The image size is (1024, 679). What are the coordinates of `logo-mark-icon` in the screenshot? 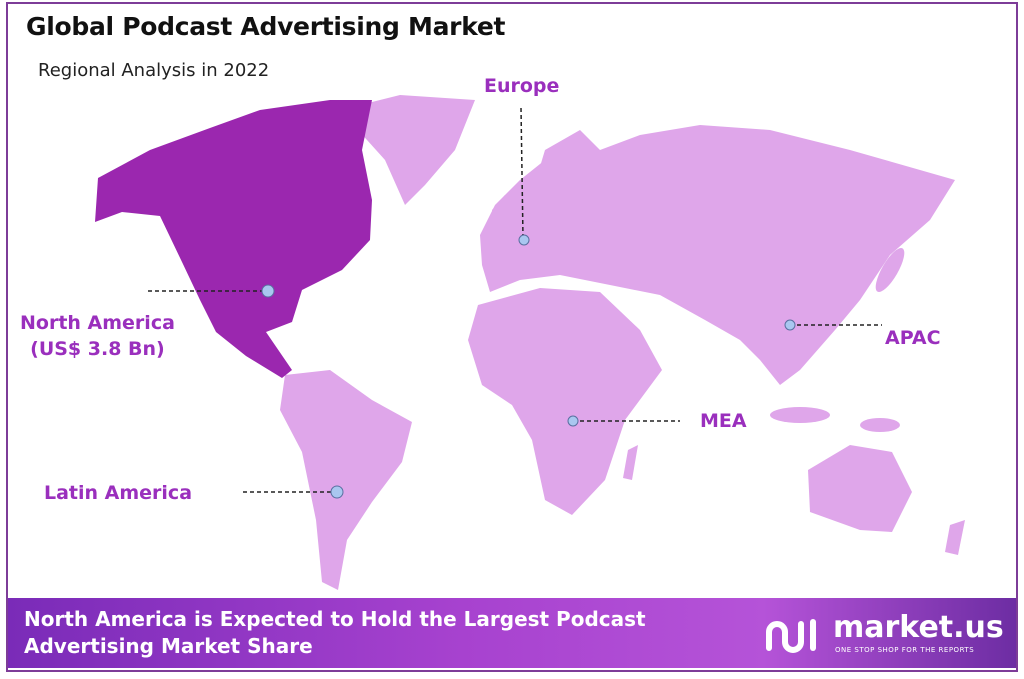 It's located at (791, 636).